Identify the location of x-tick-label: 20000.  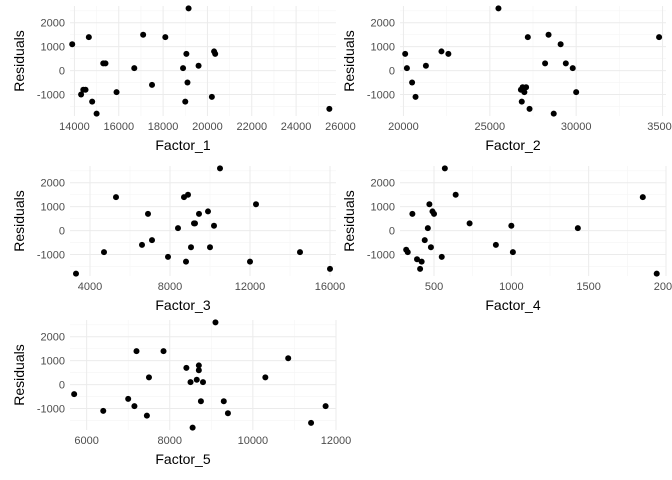
(207, 127).